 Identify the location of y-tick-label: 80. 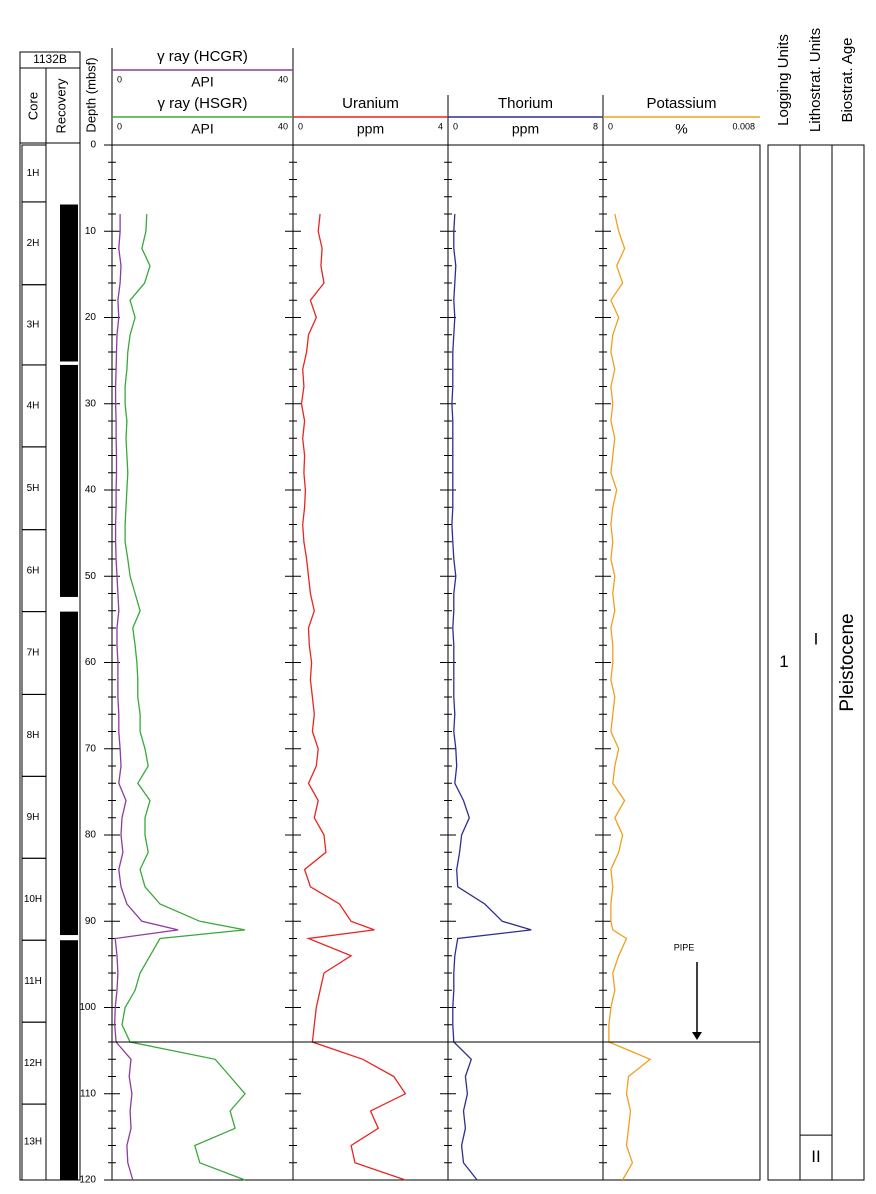
(91, 835).